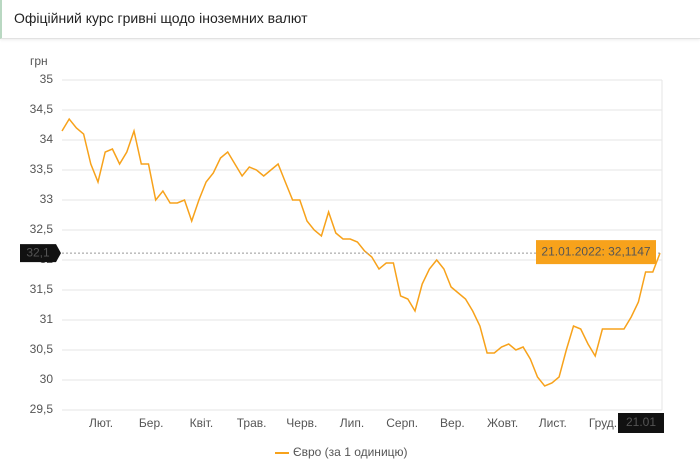 The height and width of the screenshot is (468, 700). I want to click on crosshair-x-box, so click(641, 423).